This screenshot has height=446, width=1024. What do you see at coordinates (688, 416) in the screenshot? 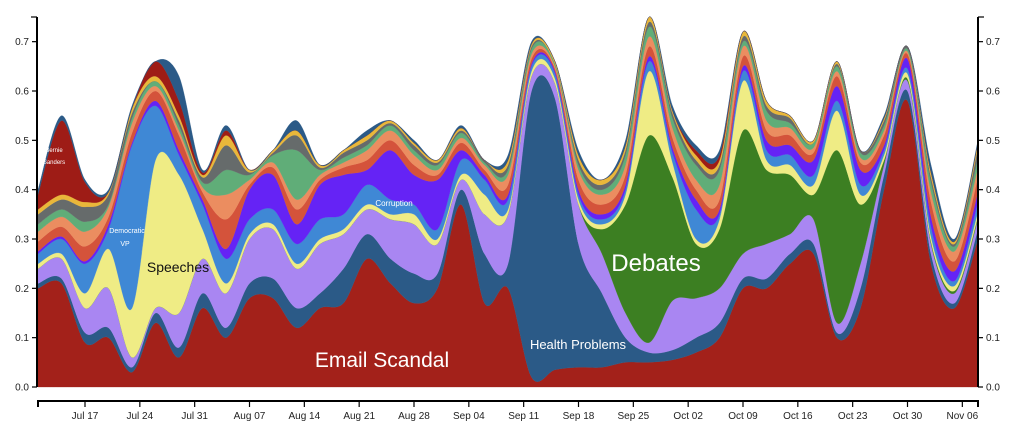
I see `x-tick-label: Oct 02` at bounding box center [688, 416].